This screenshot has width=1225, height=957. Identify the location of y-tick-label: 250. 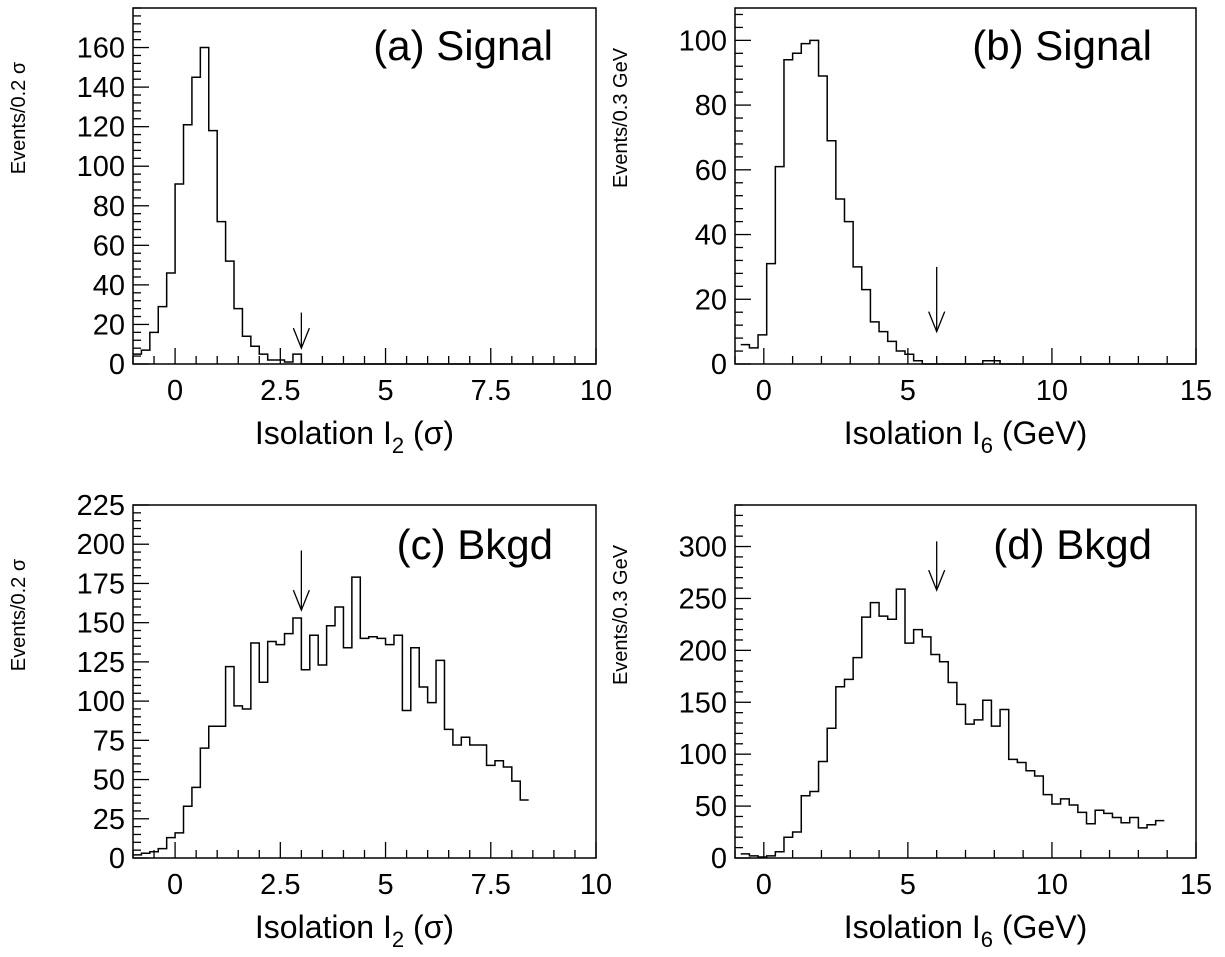
(703, 599).